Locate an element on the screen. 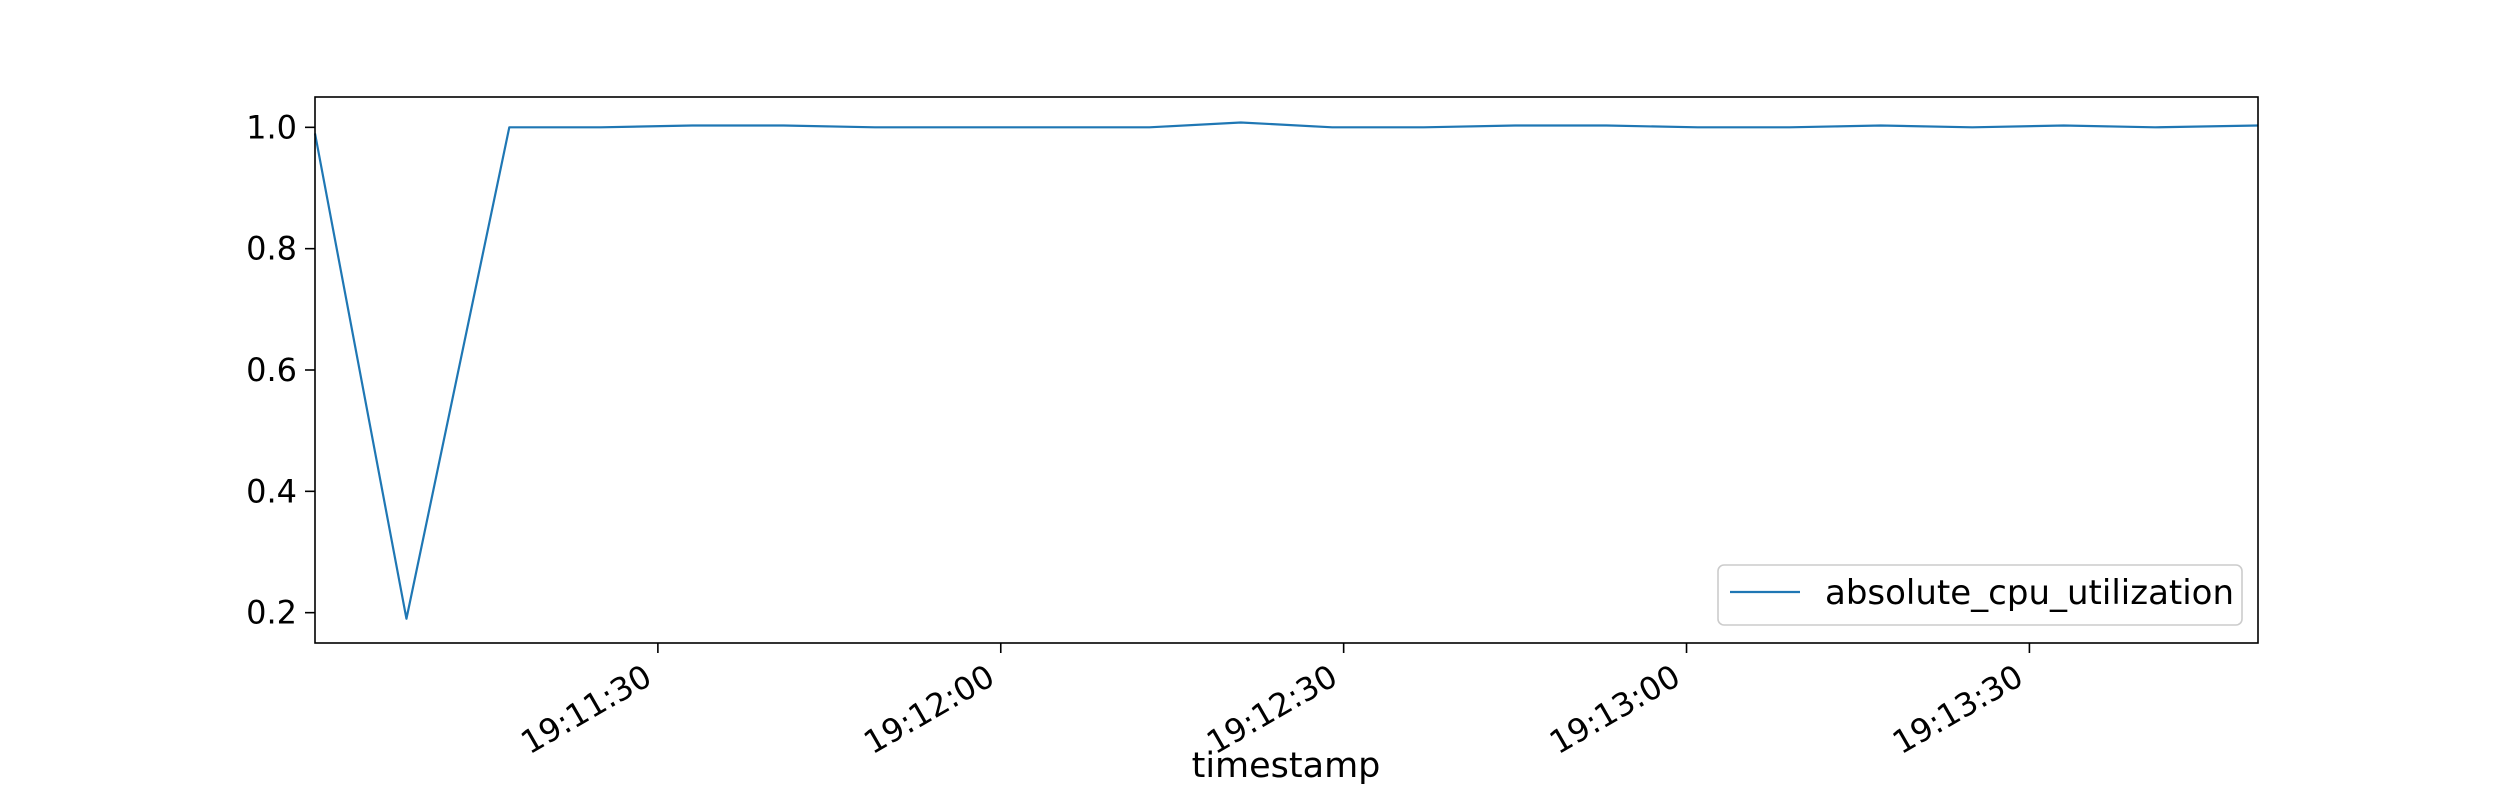 Image resolution: width=2500 pixels, height=800 pixels. x-tick-label: 19:11:30 is located at coordinates (585, 709).